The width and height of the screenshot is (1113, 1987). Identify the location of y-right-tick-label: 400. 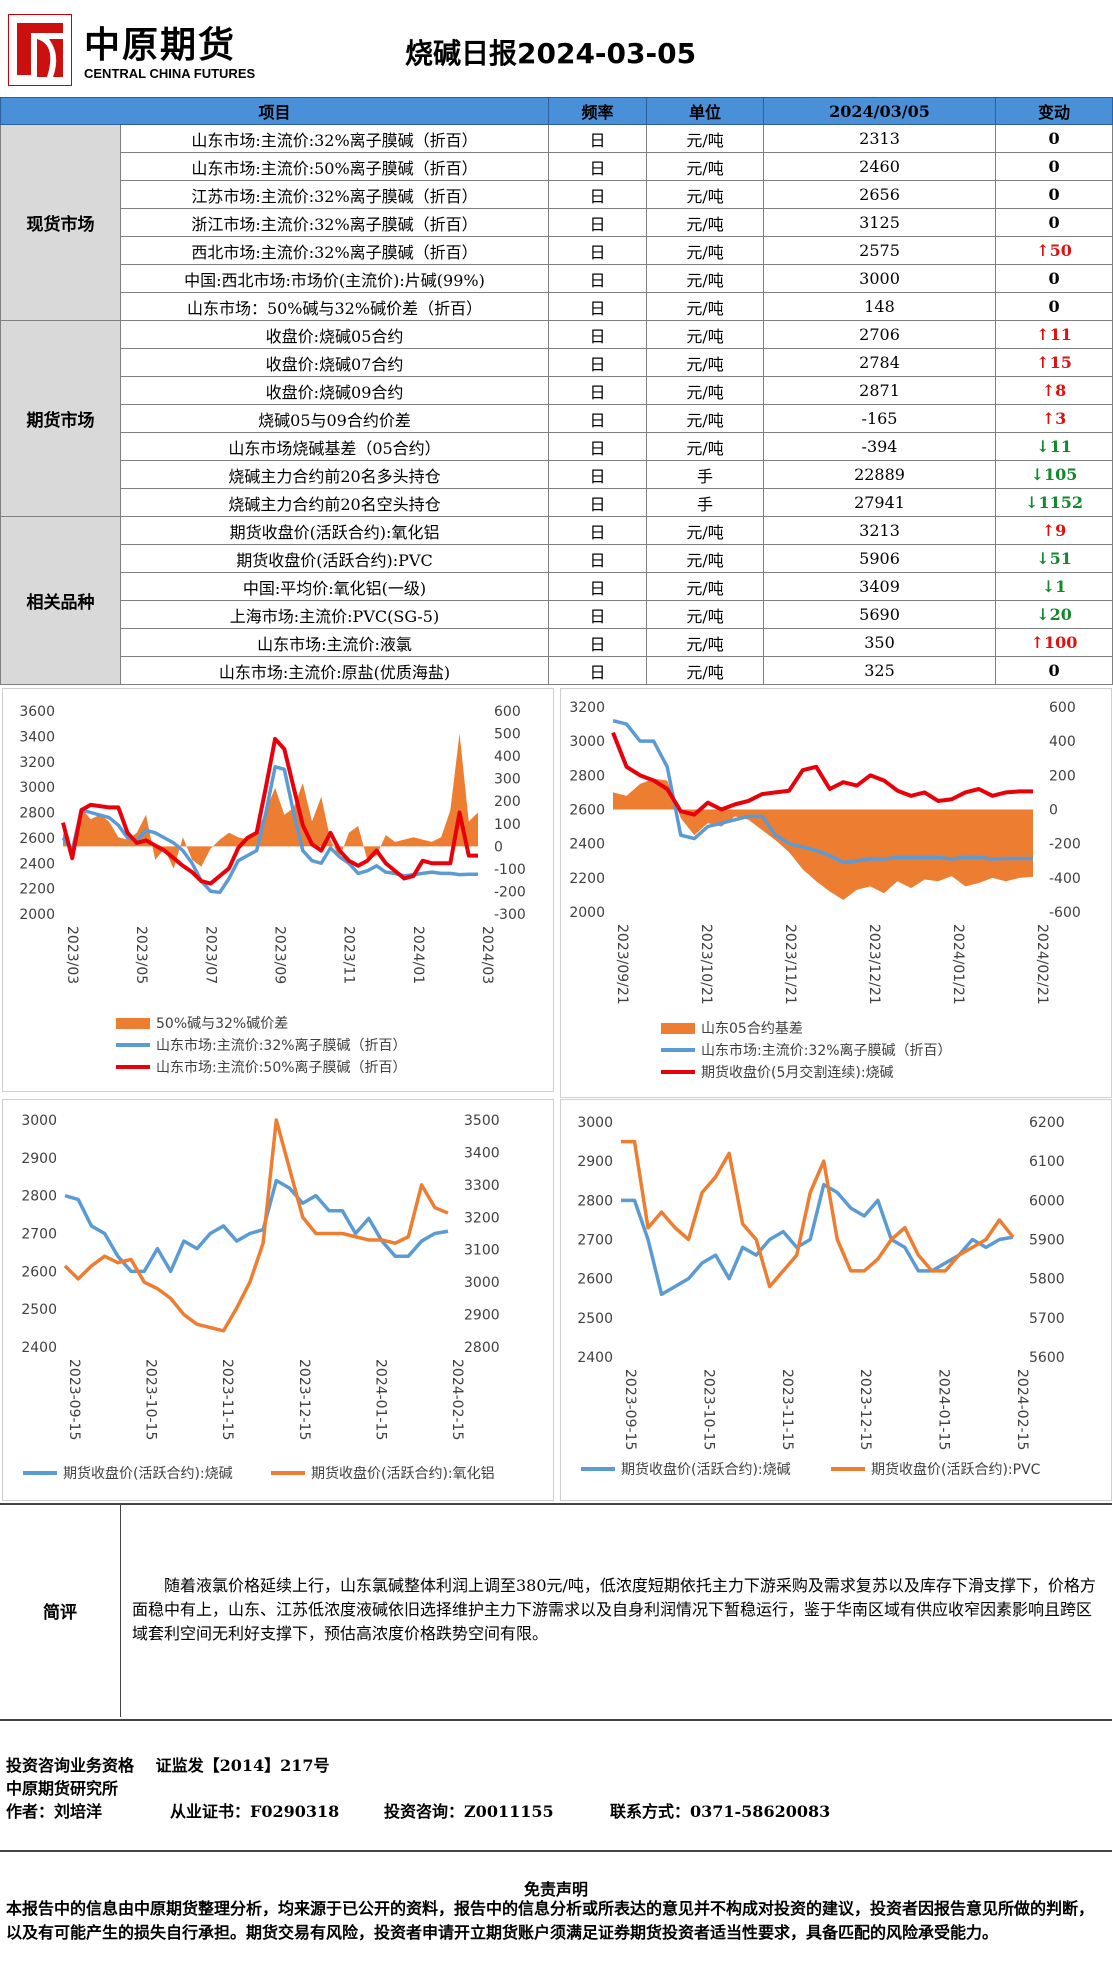
(1062, 742).